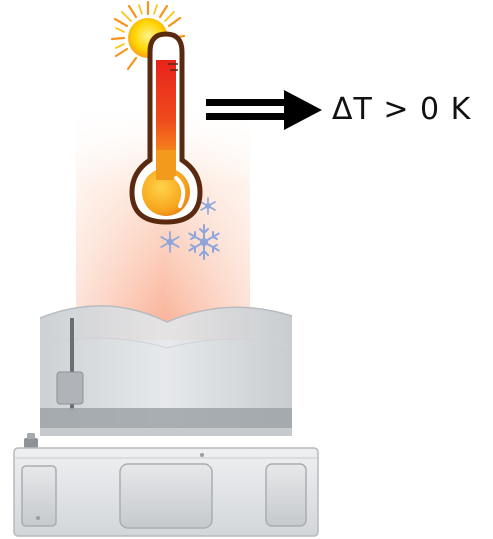 Image resolution: width=493 pixels, height=539 pixels. What do you see at coordinates (31, 443) in the screenshot?
I see `device-knob` at bounding box center [31, 443].